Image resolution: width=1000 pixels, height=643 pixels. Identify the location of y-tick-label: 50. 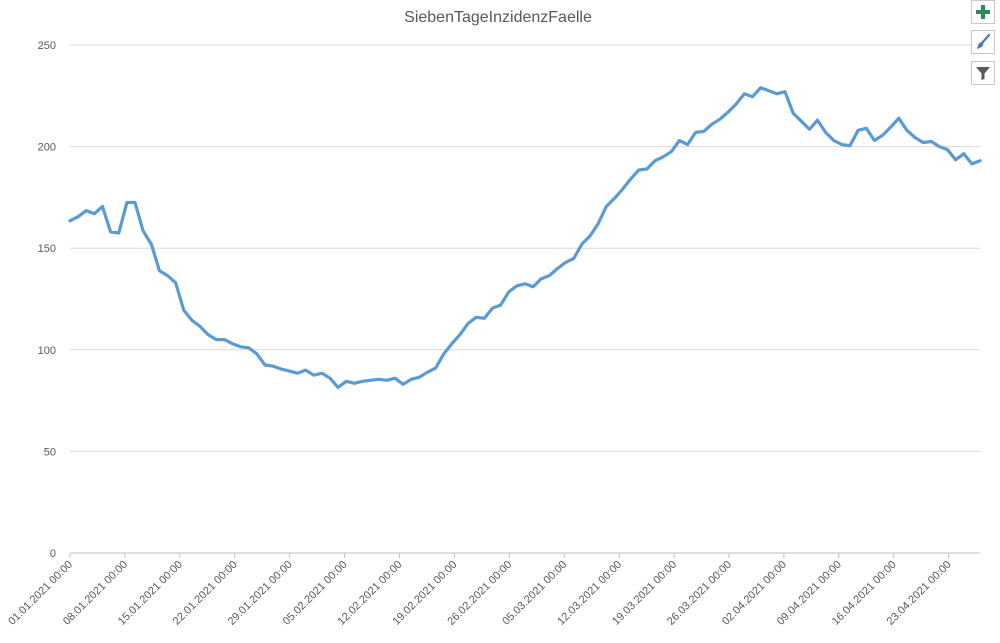
(50, 452).